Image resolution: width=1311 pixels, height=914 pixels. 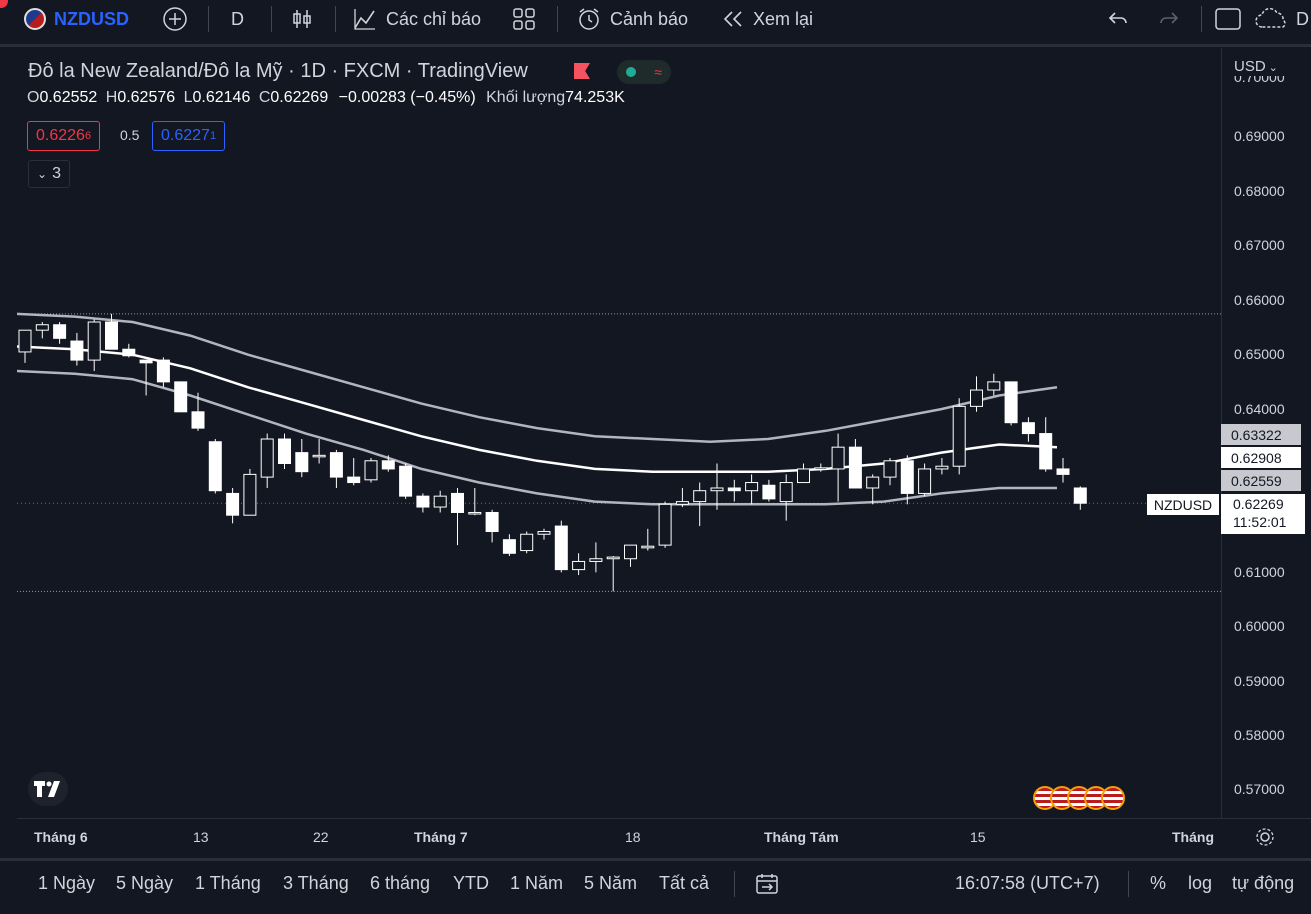 What do you see at coordinates (145, 883) in the screenshot?
I see `range-5d-button: 5 Ngày` at bounding box center [145, 883].